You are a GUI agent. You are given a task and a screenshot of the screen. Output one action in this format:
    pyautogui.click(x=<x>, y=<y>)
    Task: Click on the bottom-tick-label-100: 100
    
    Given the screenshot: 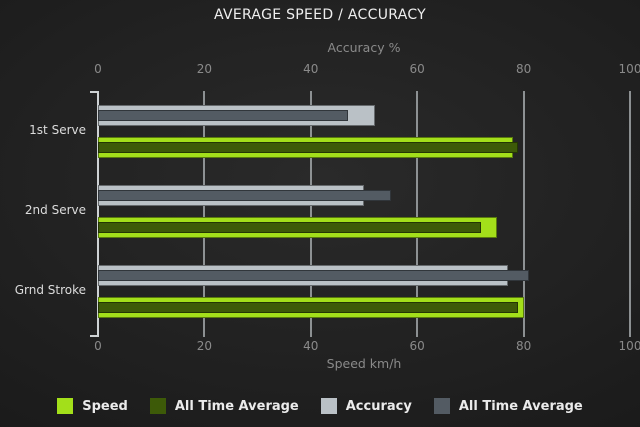 What is the action you would take?
    pyautogui.click(x=629, y=346)
    